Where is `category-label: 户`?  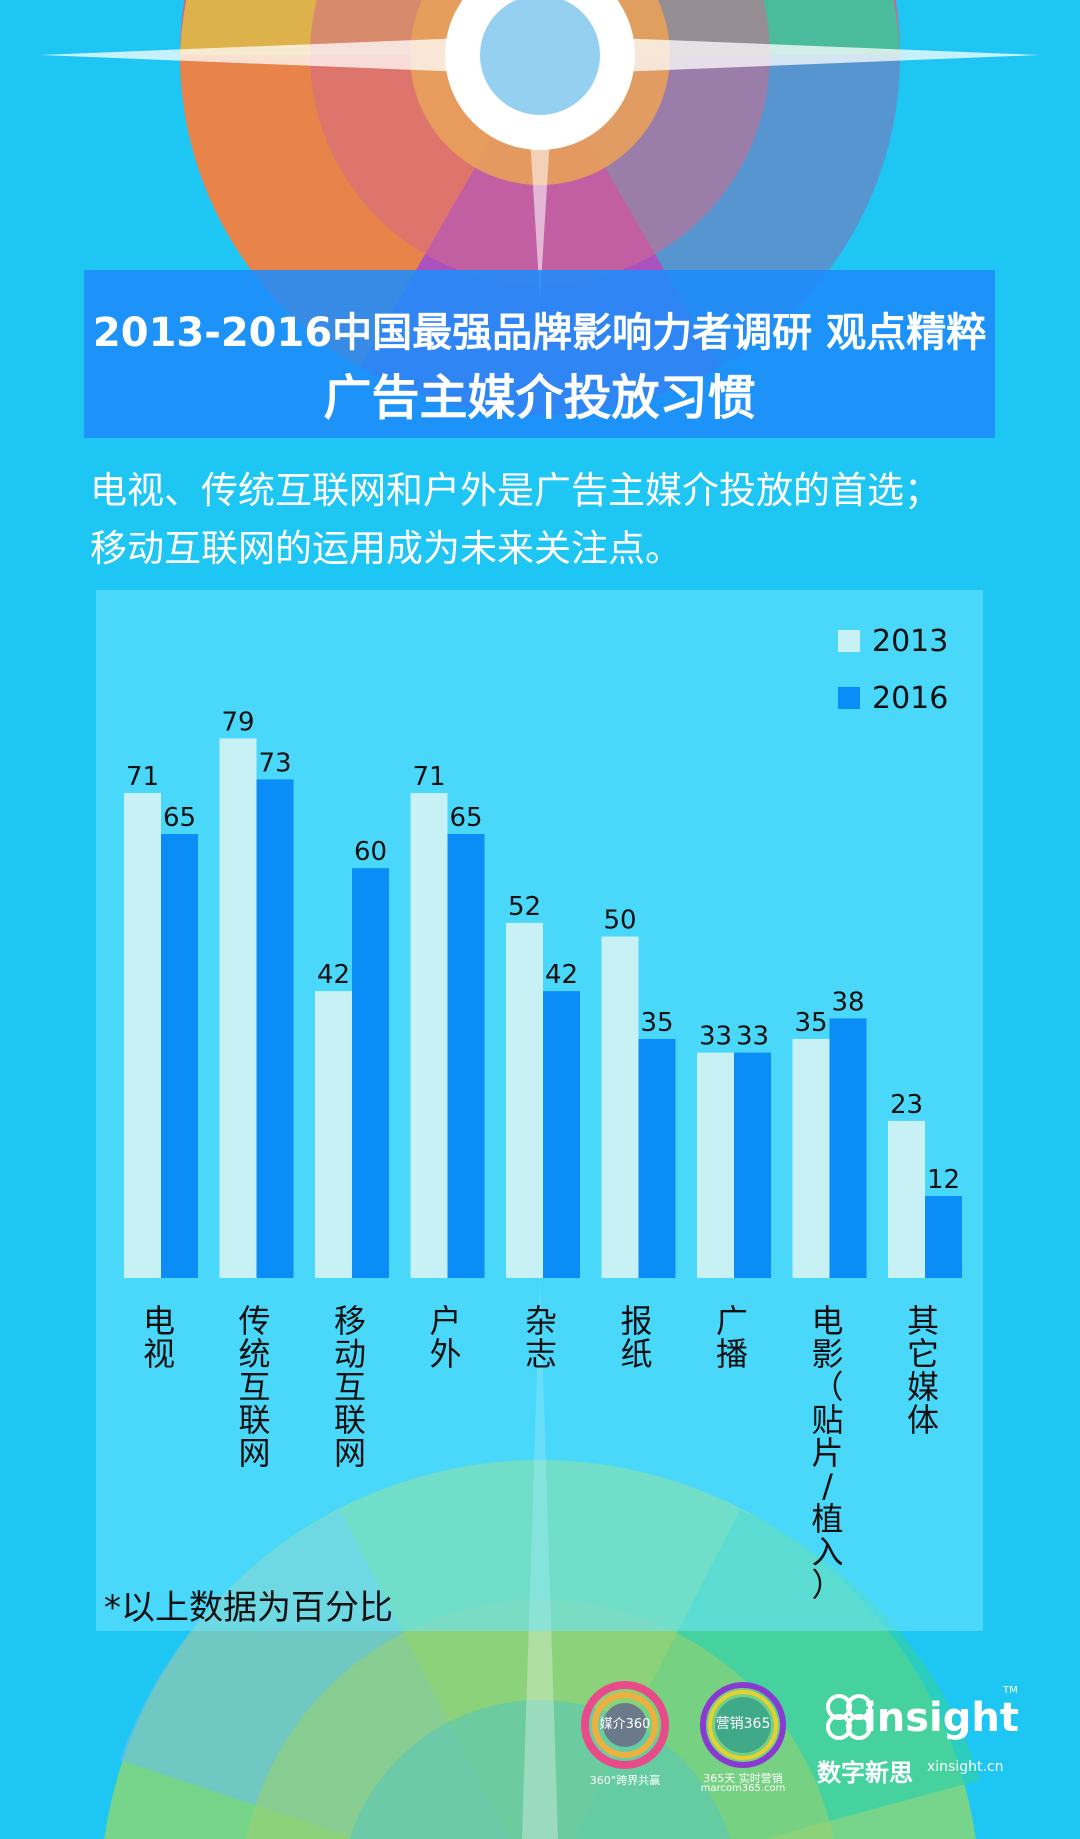
category-label: 户 is located at coordinates (445, 1321).